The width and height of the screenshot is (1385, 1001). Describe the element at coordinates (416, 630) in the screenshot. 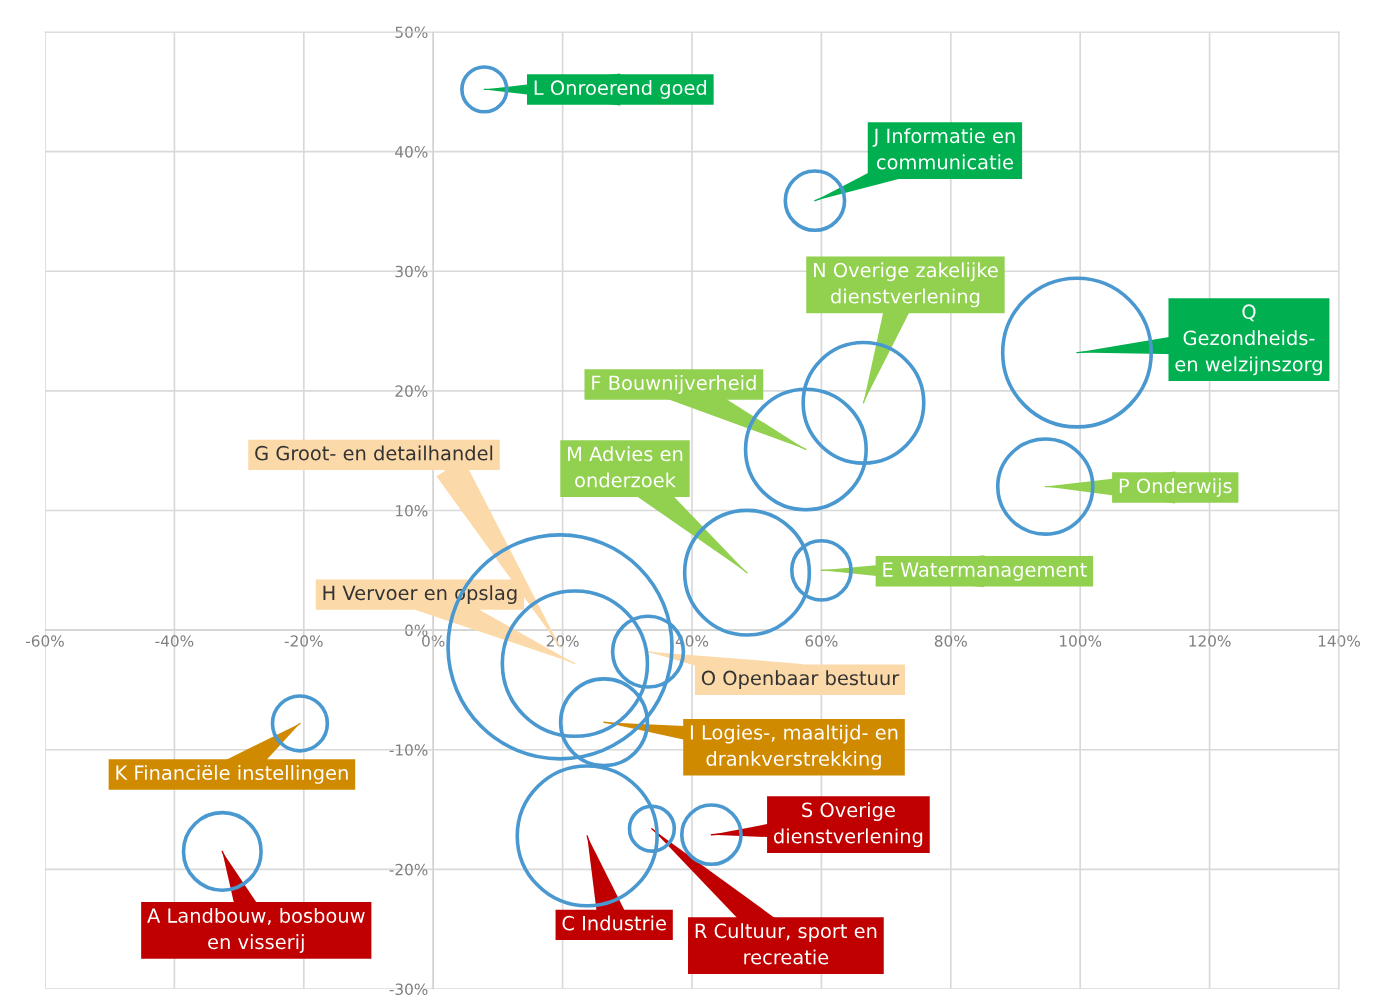

I see `y-tick-label: 0%` at that location.